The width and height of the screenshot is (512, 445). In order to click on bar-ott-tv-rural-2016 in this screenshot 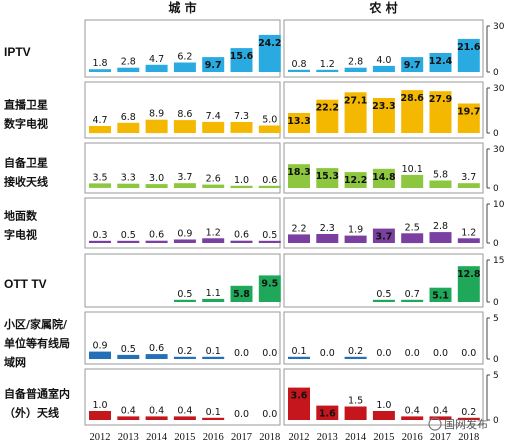, I will do `click(412, 300)`.